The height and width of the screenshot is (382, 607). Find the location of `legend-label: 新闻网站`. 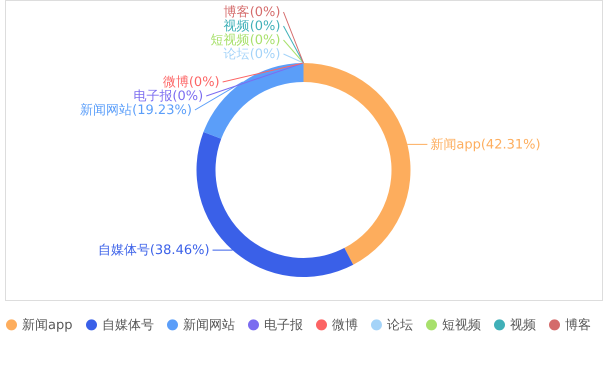

legend-label: 新闻网站 is located at coordinates (209, 325).